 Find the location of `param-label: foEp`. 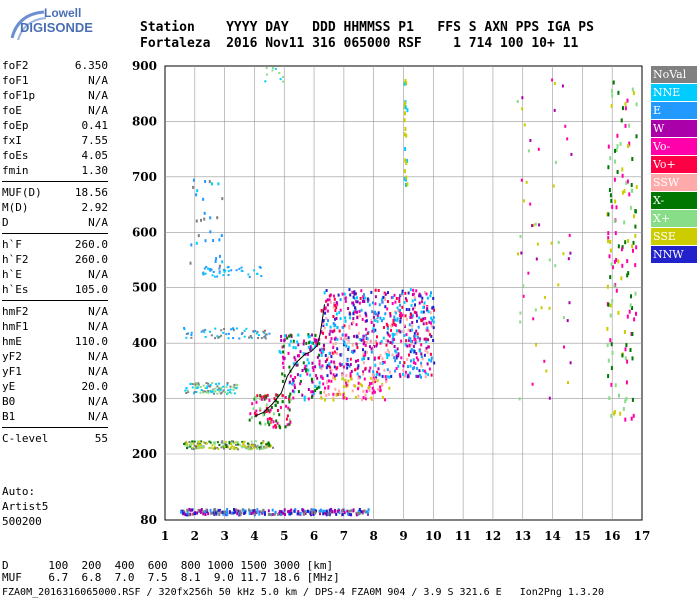

param-label: foEp is located at coordinates (15, 125).